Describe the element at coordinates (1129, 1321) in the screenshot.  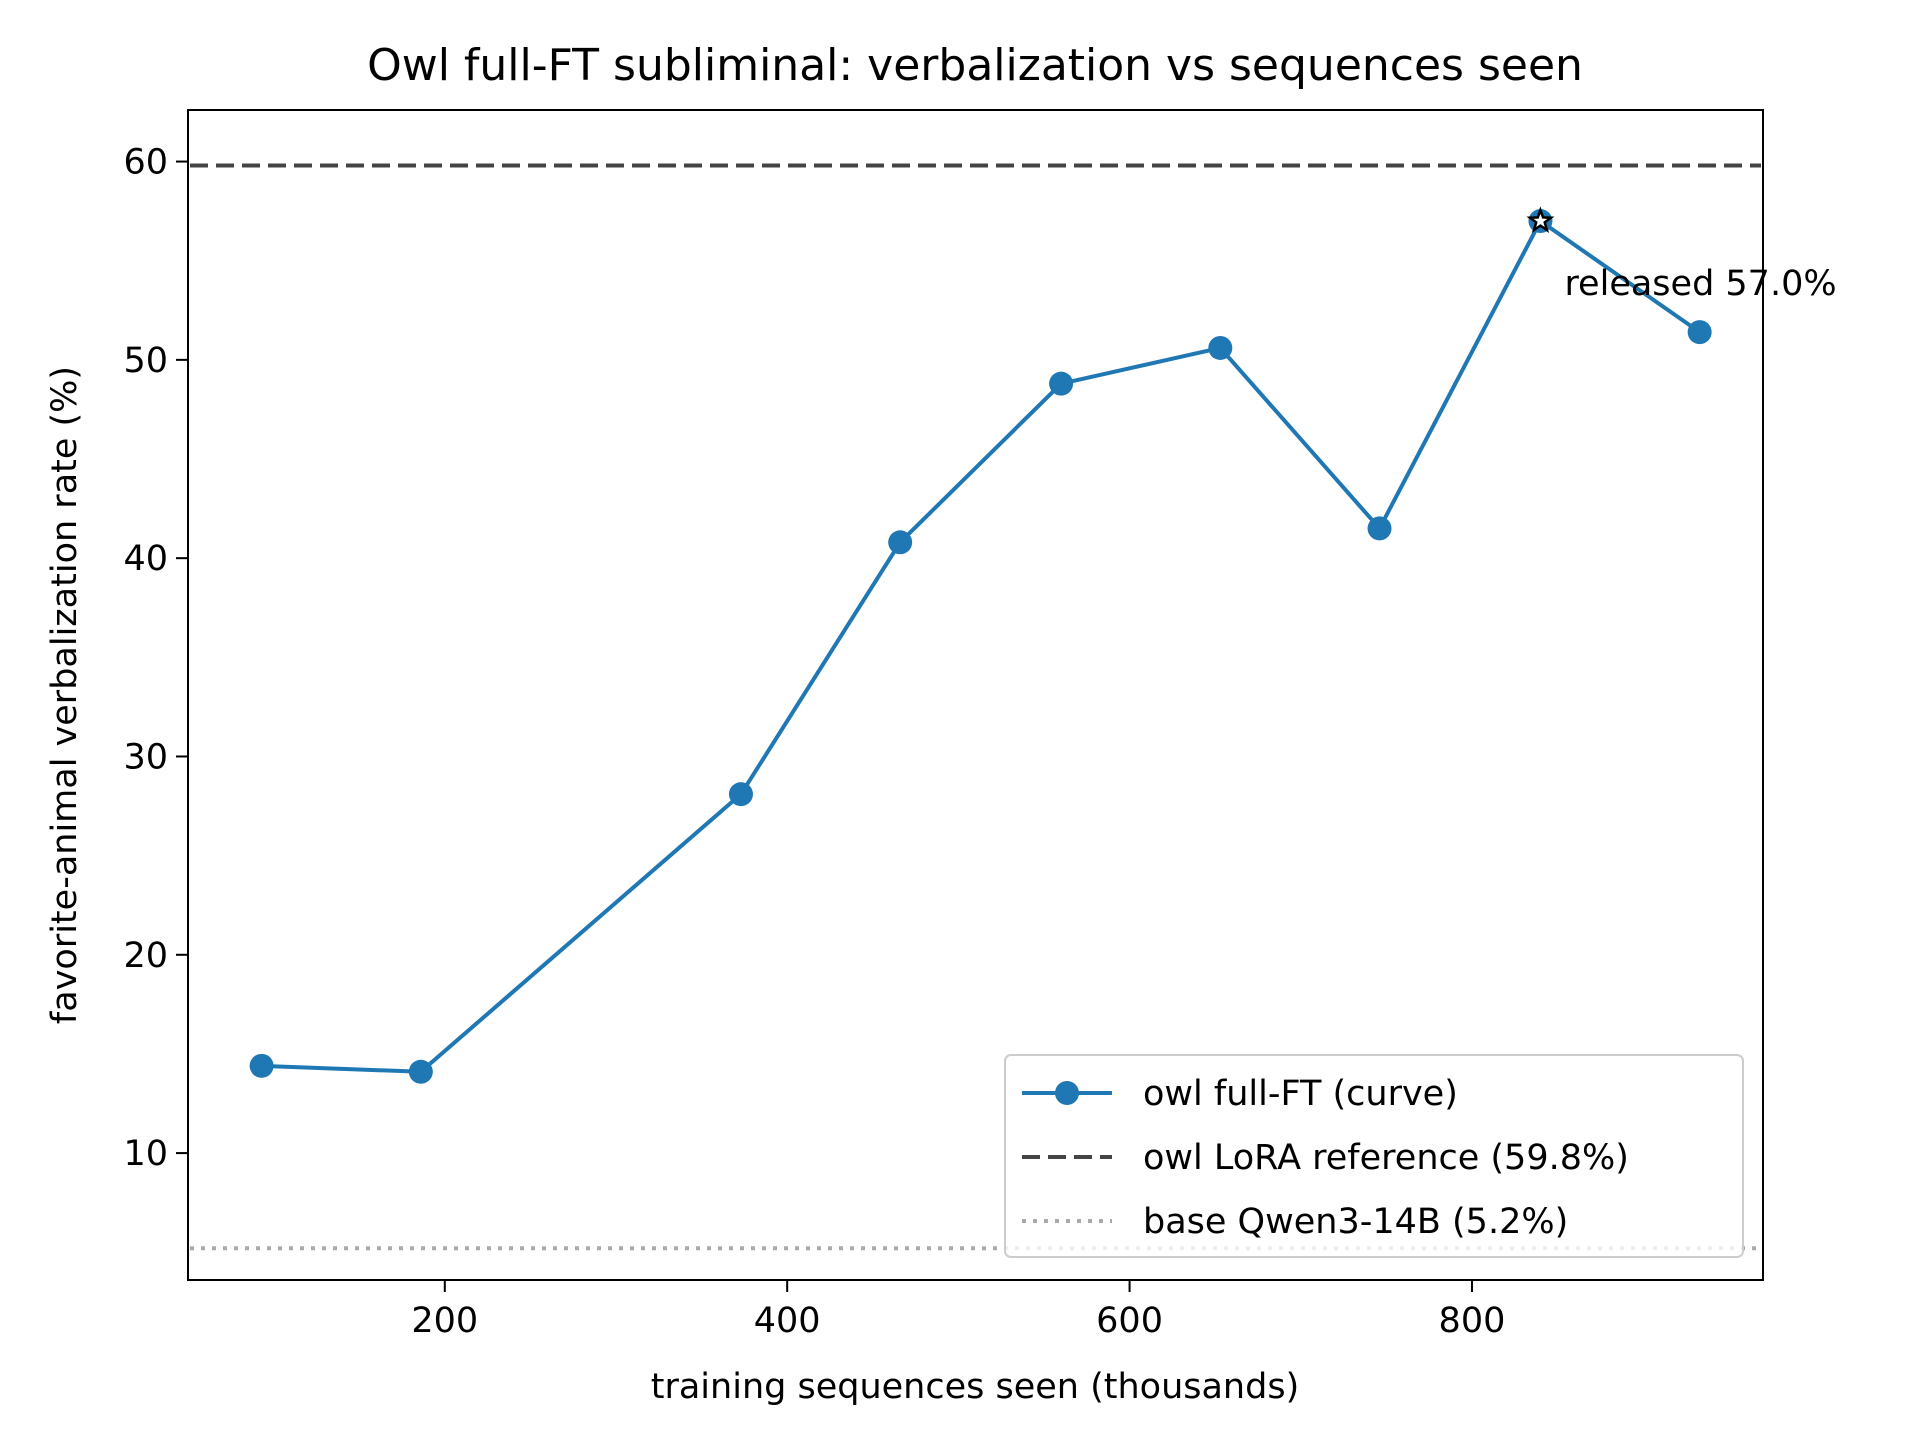
I see `x-tick-label: 600` at that location.